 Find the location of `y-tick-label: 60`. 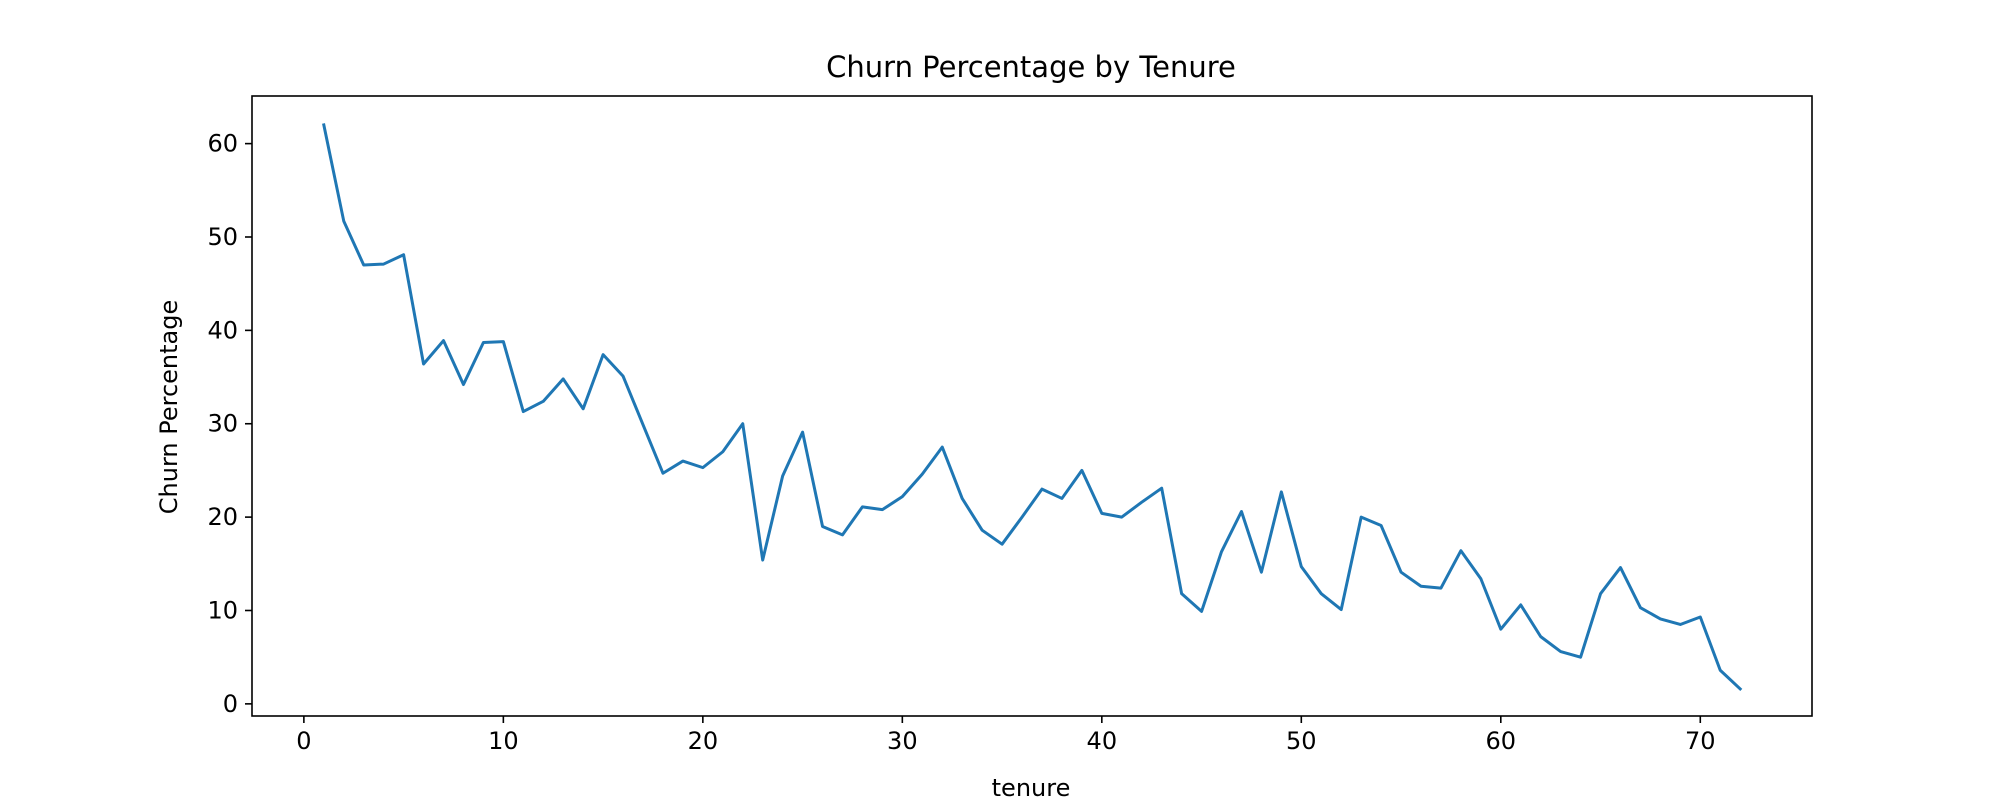

y-tick-label: 60 is located at coordinates (222, 144).